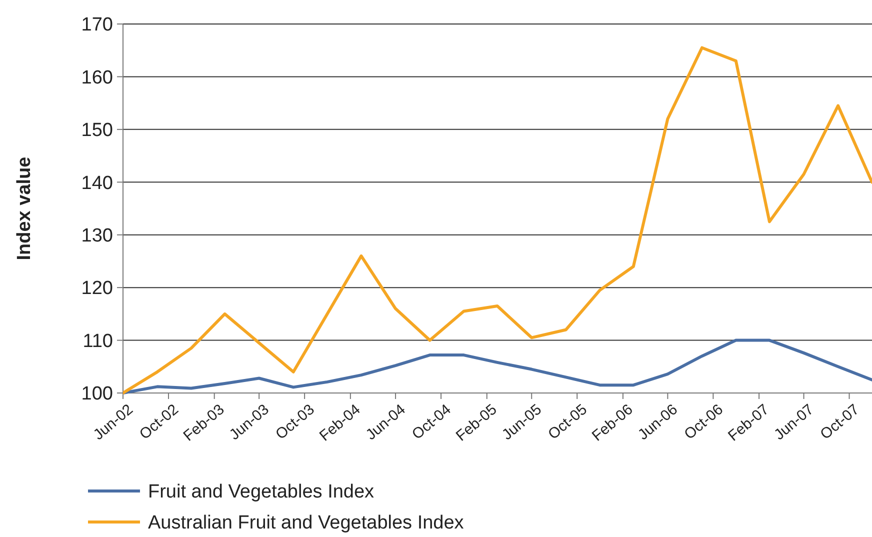  Describe the element at coordinates (97, 77) in the screenshot. I see `y-tick-label: 160` at that location.